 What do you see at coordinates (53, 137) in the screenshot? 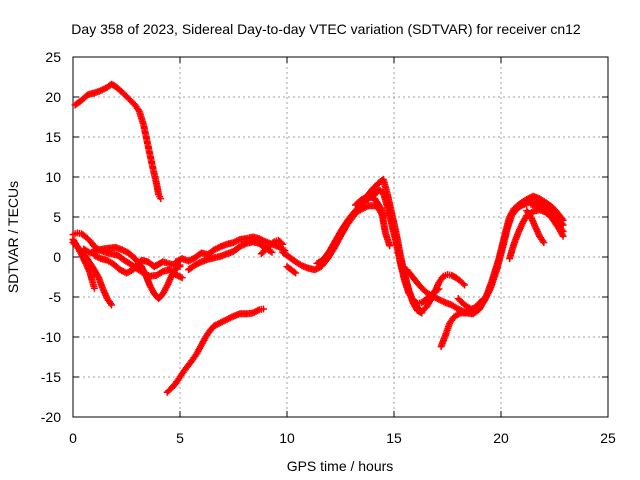
I see `y-tick-label: 15` at bounding box center [53, 137].